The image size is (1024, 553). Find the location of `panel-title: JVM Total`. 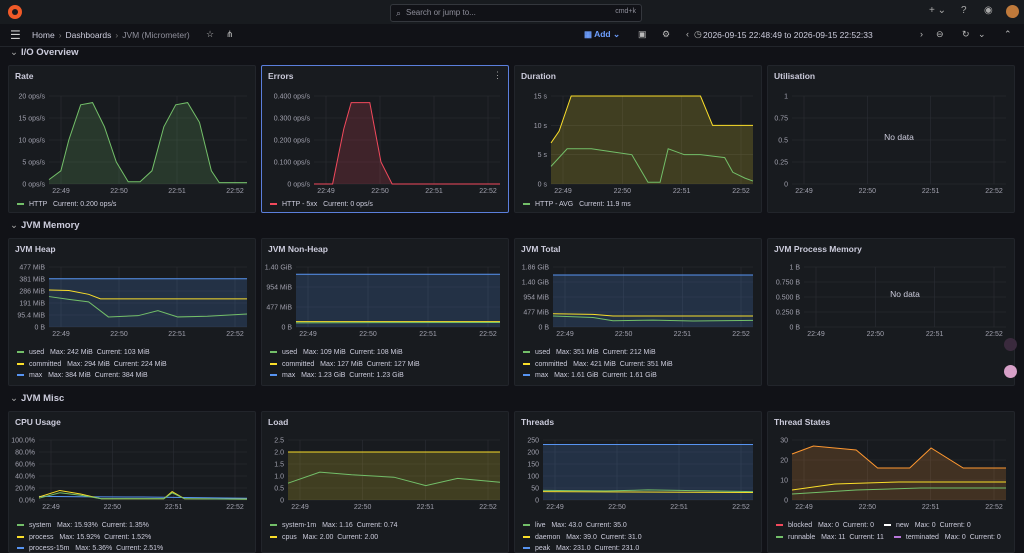

panel-title: JVM Total is located at coordinates (541, 249).